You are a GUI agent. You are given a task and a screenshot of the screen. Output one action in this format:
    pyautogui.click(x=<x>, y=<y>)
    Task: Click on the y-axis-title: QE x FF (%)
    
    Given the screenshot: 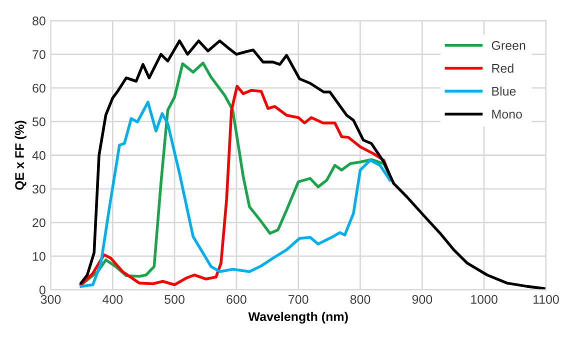 What is the action you would take?
    pyautogui.click(x=20, y=155)
    